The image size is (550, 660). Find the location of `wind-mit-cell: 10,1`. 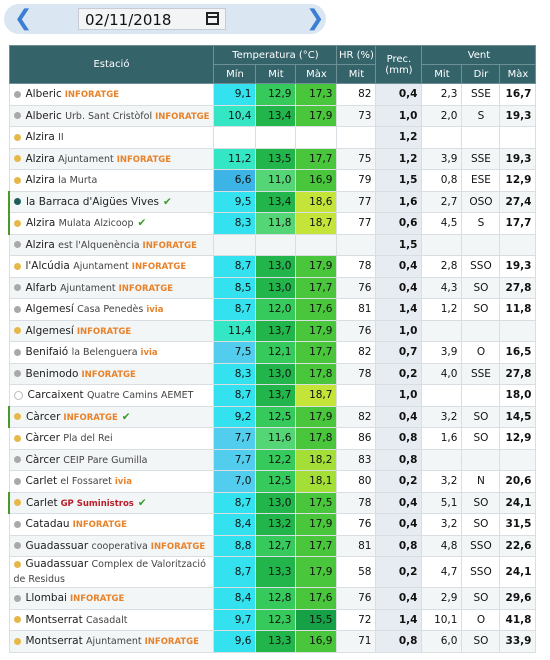

wind-mit-cell: 10,1 is located at coordinates (442, 619).